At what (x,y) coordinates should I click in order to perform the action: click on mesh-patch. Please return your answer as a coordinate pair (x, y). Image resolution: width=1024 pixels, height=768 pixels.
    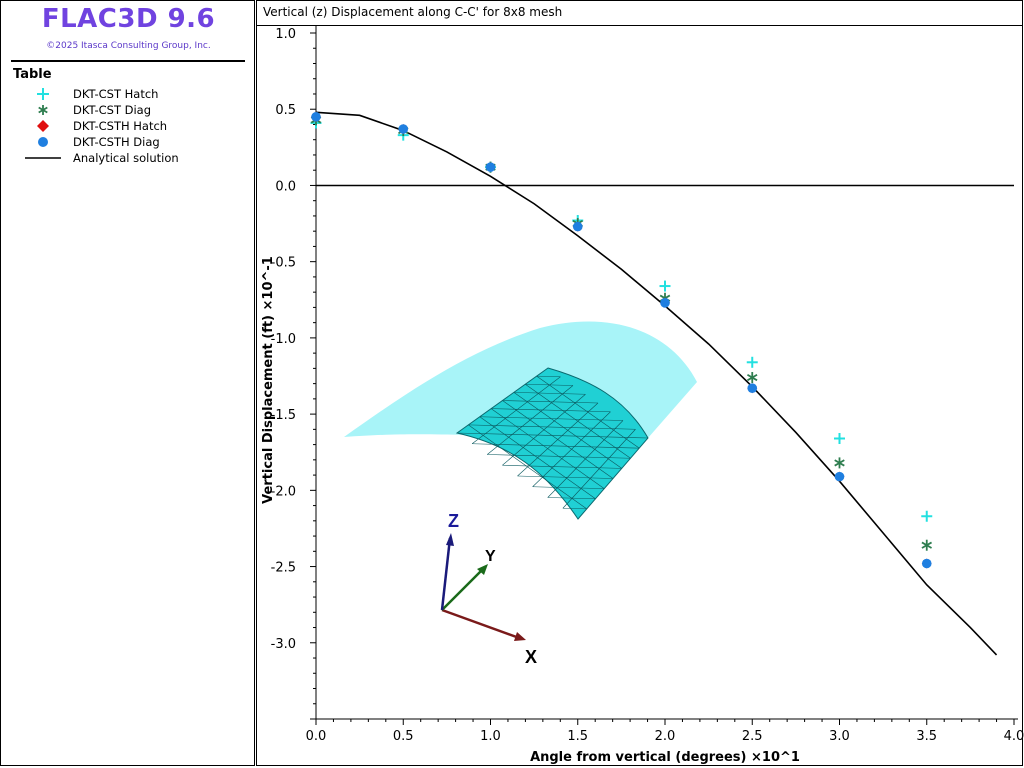
    Looking at the image, I should click on (552, 443).